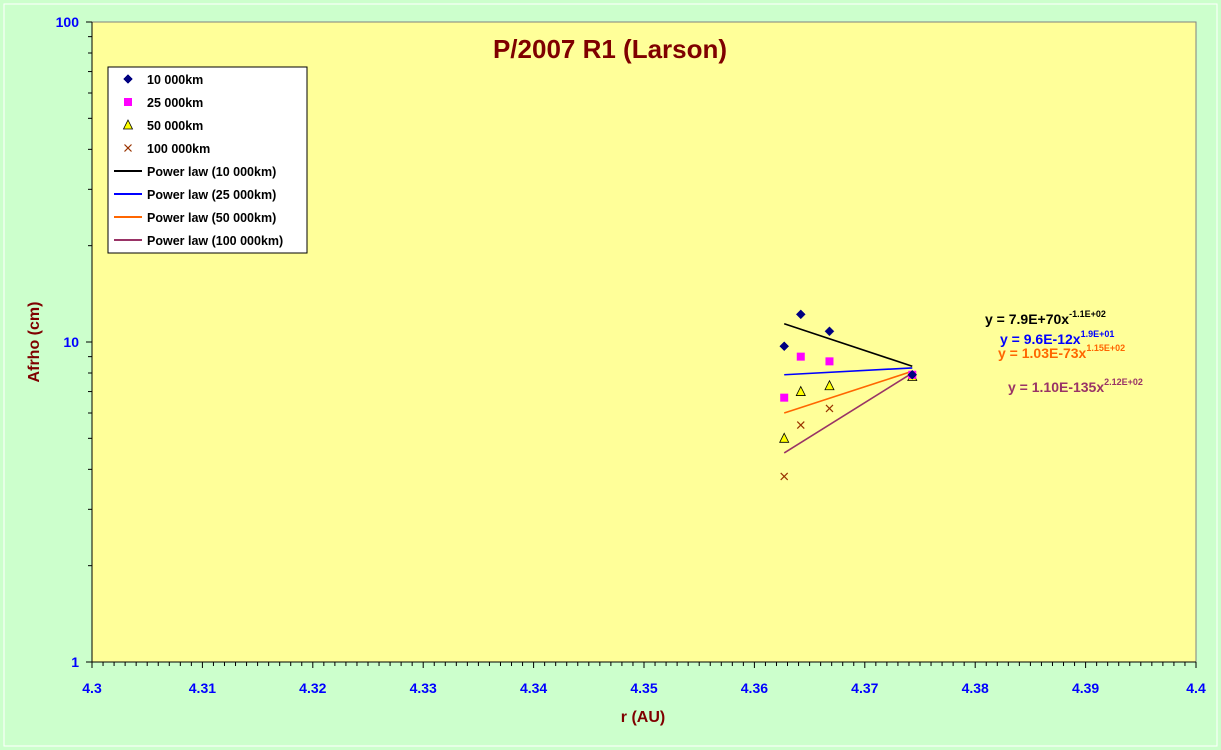 Image resolution: width=1221 pixels, height=750 pixels. What do you see at coordinates (34, 342) in the screenshot?
I see `y-axis-title: Afrho (cm)` at bounding box center [34, 342].